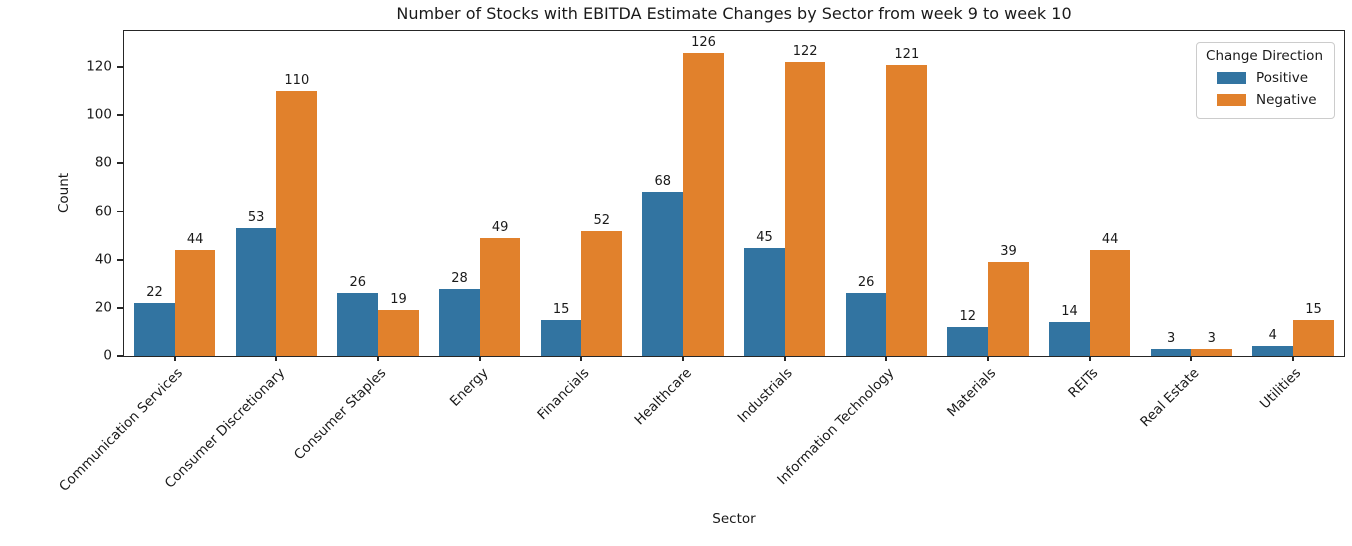 The width and height of the screenshot is (1352, 546). What do you see at coordinates (1282, 78) in the screenshot?
I see `legend-label-positive: Positive` at bounding box center [1282, 78].